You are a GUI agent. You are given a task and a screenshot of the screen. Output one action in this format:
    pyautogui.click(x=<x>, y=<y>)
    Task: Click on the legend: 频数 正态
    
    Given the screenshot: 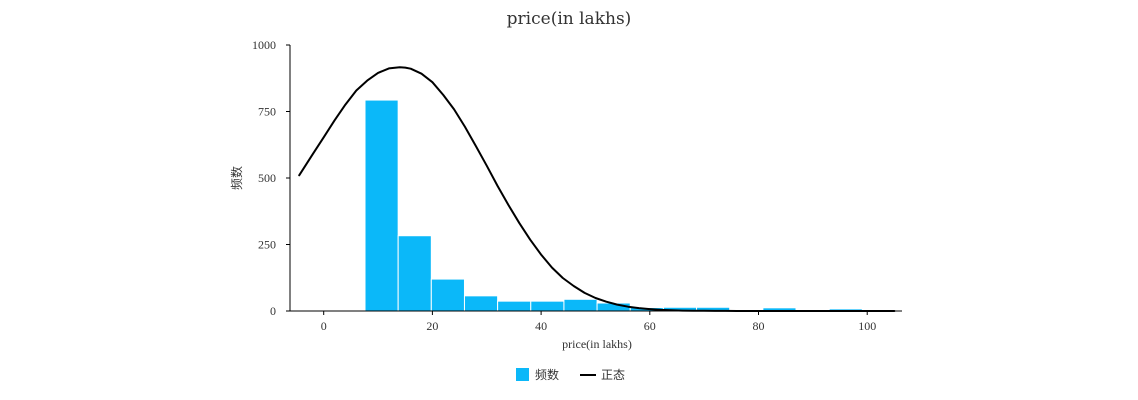 What is the action you would take?
    pyautogui.click(x=570, y=374)
    